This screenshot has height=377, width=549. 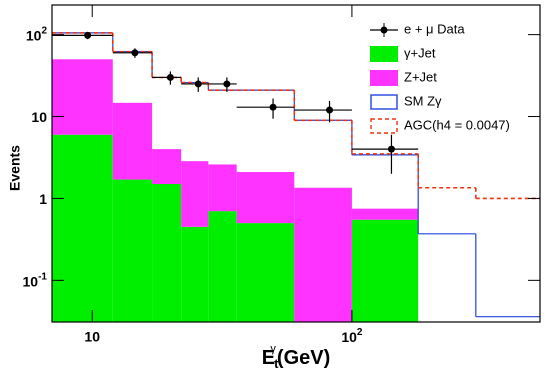 I want to click on legend-label: γ+Jet, so click(x=420, y=52).